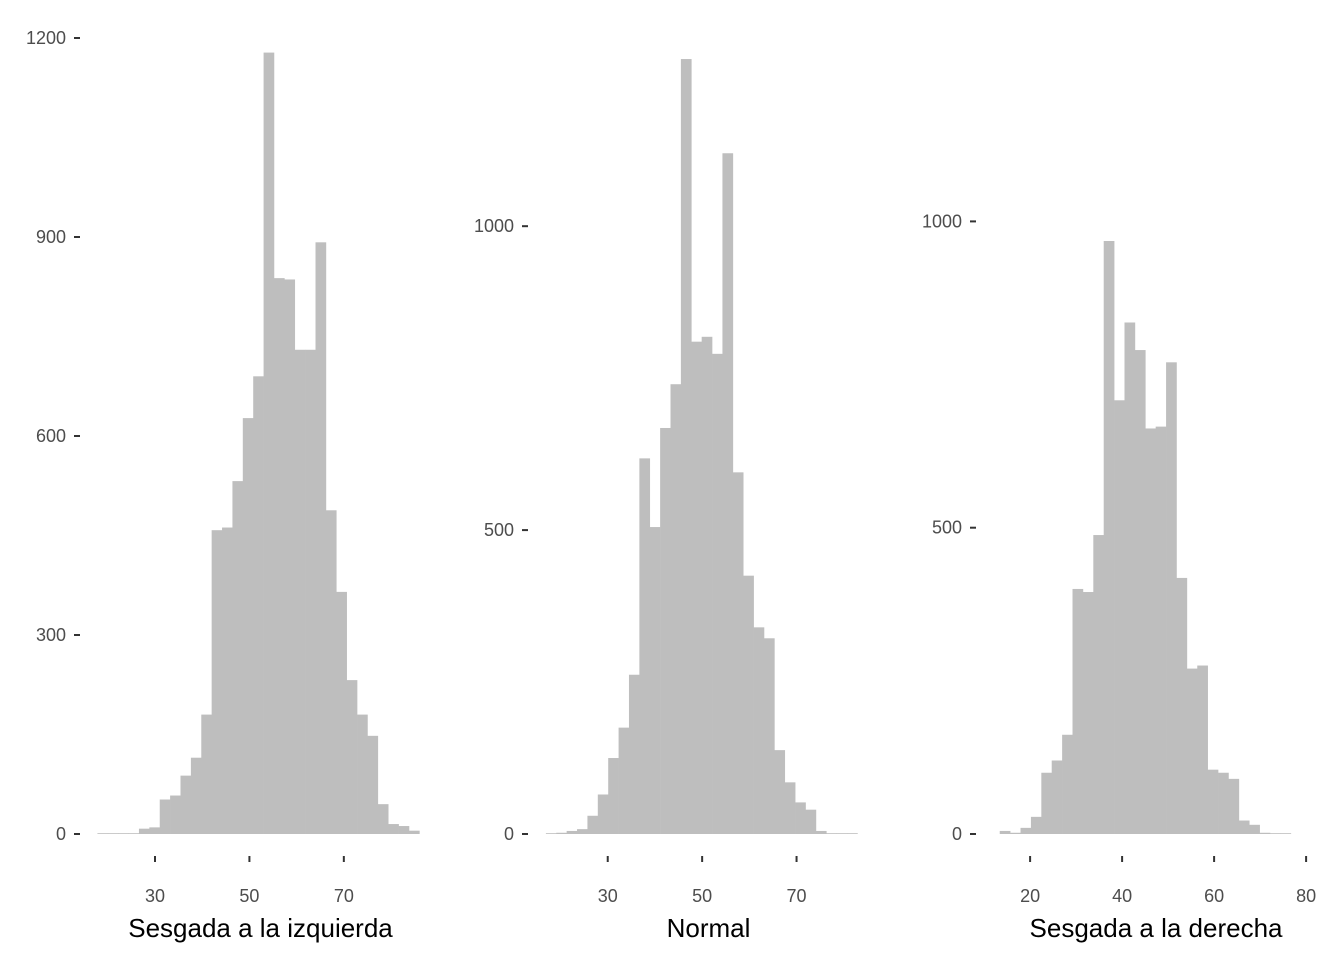 The height and width of the screenshot is (960, 1344). I want to click on x-axis-title: Sesgada a la derecha, so click(1157, 928).